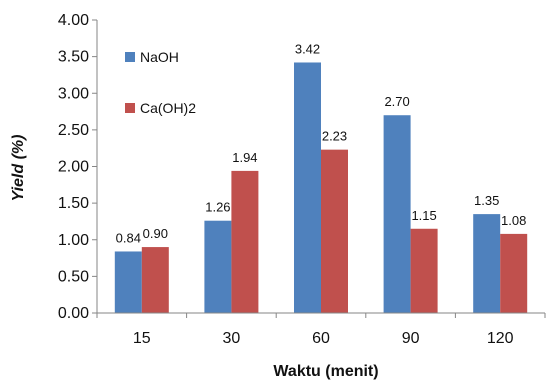 The width and height of the screenshot is (547, 383). I want to click on y-tick-label: 0.00, so click(73, 313).